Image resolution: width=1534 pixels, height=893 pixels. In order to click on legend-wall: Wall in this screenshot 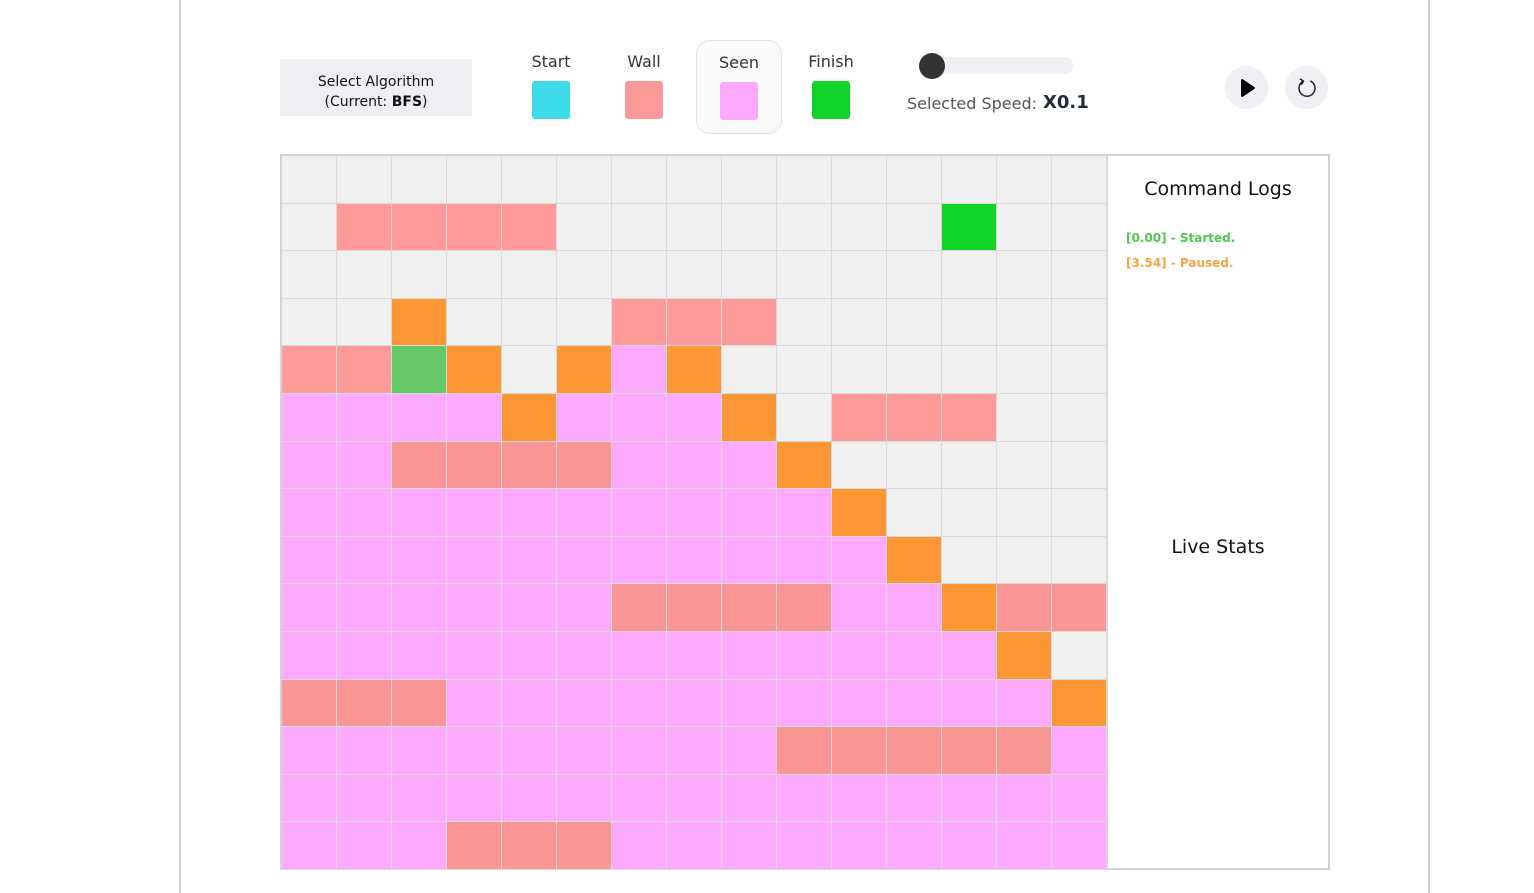, I will do `click(644, 87)`.